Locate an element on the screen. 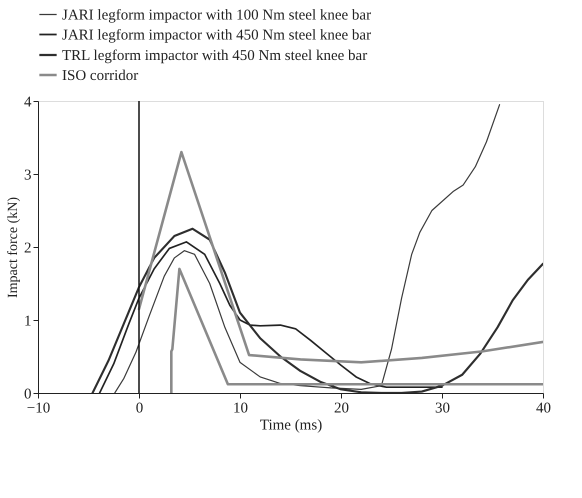 The height and width of the screenshot is (498, 582). y-tick-label: 2 is located at coordinates (28, 248).